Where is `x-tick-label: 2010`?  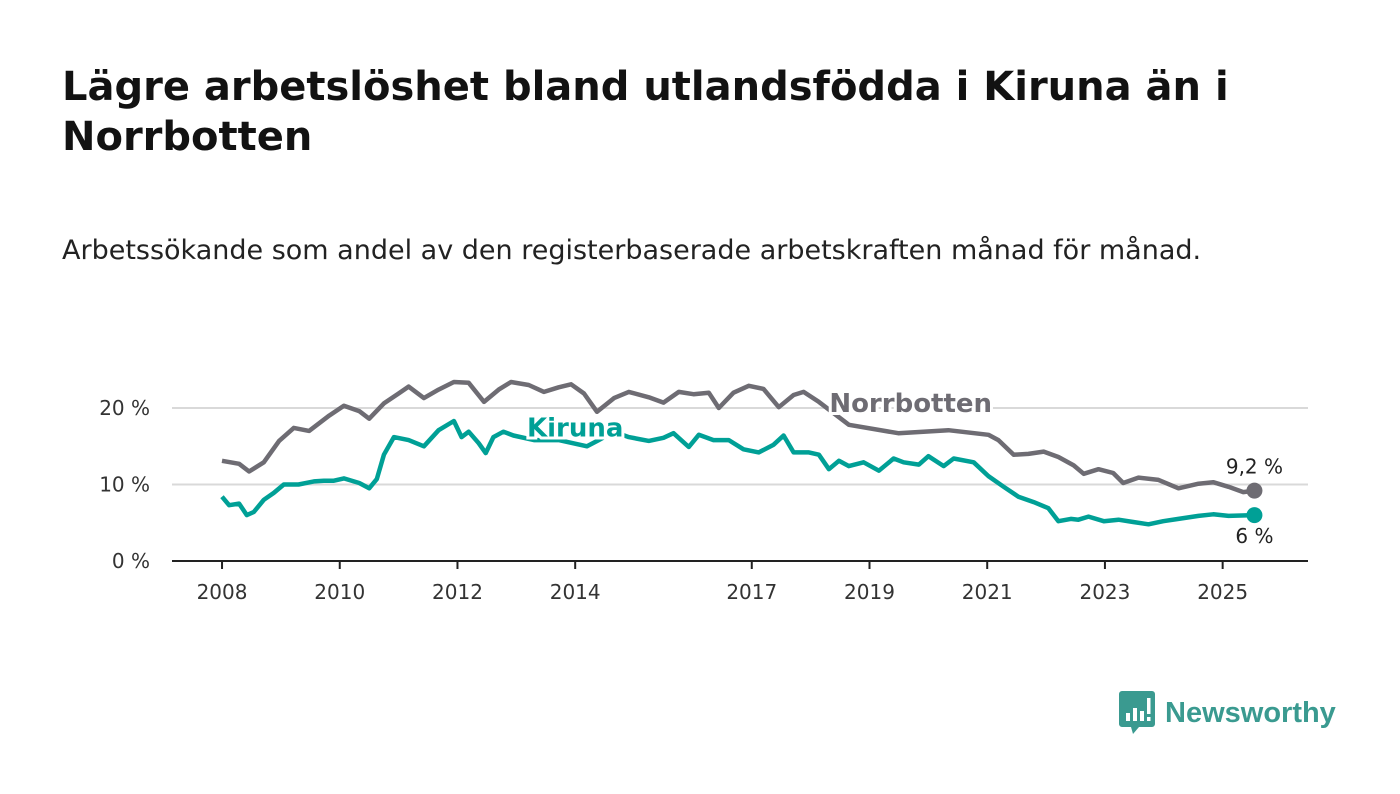
x-tick-label: 2010 is located at coordinates (339, 592).